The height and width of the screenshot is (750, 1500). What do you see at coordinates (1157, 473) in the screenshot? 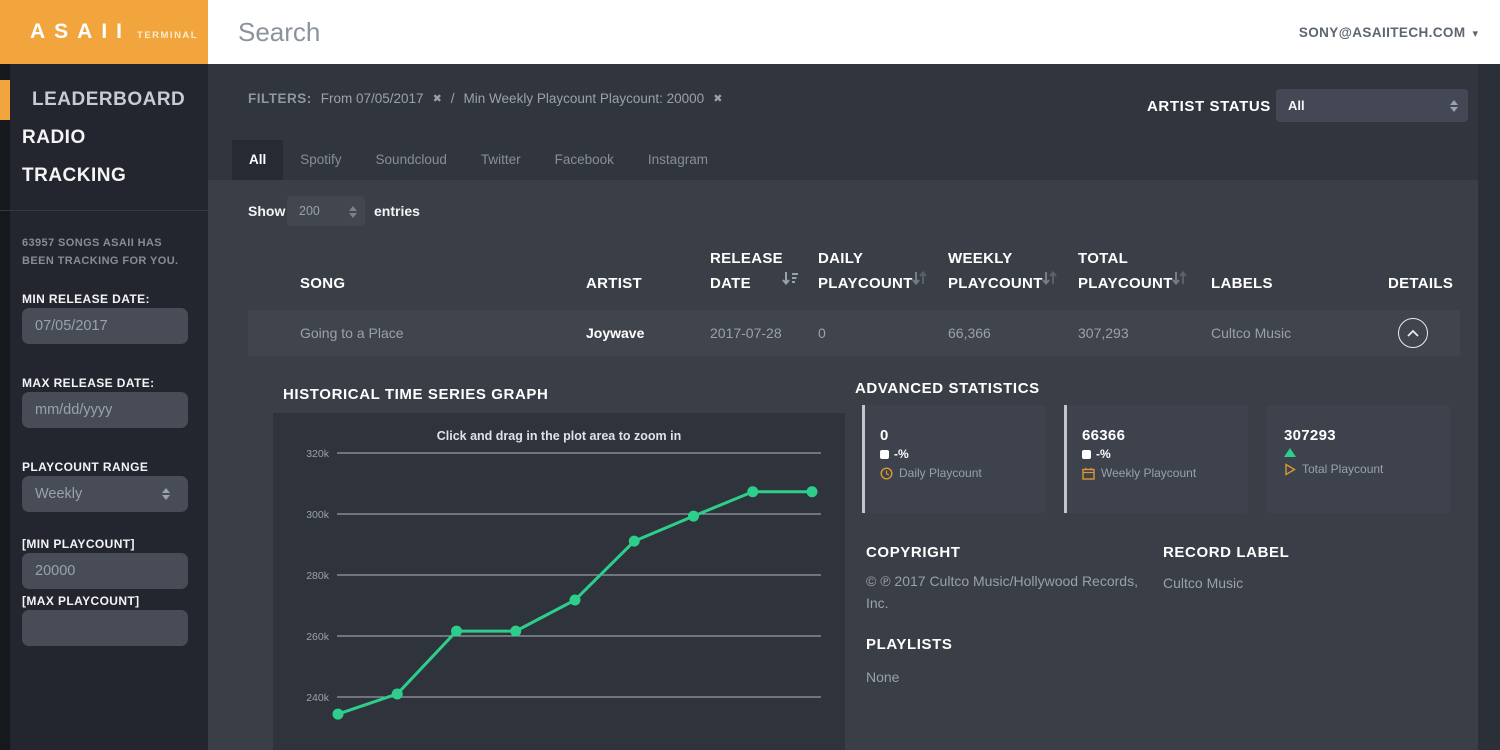
I see `stat-label: Weekly Playcount` at bounding box center [1157, 473].